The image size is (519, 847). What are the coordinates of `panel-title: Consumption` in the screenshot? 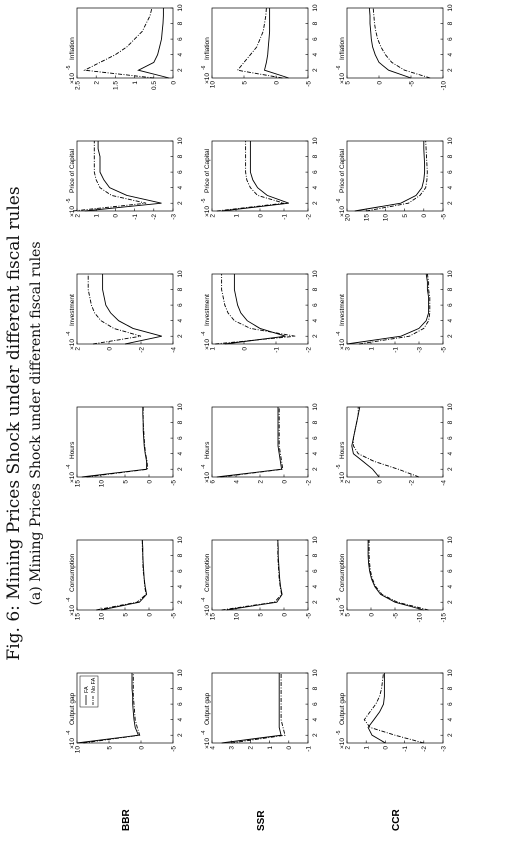 It's located at (72, 572).